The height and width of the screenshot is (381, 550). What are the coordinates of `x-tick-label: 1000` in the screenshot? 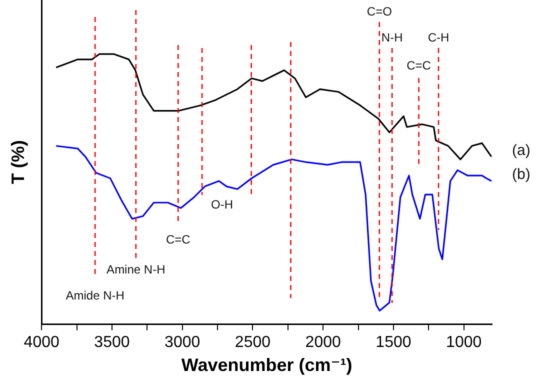 It's located at (464, 343).